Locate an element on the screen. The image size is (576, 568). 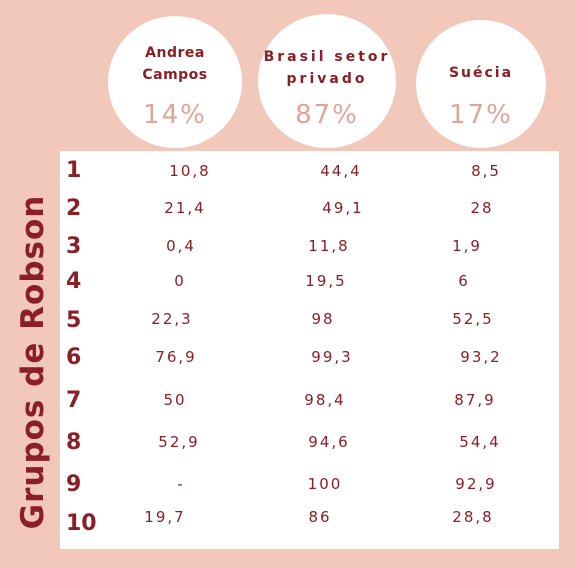
table-cell: 44,4 is located at coordinates (341, 171).